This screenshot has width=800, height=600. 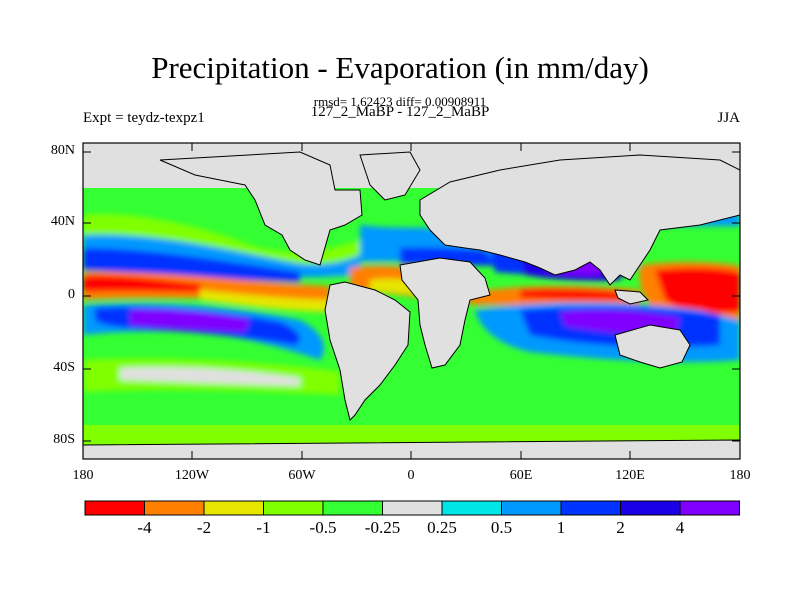 I want to click on indonesia, so click(x=631, y=297).